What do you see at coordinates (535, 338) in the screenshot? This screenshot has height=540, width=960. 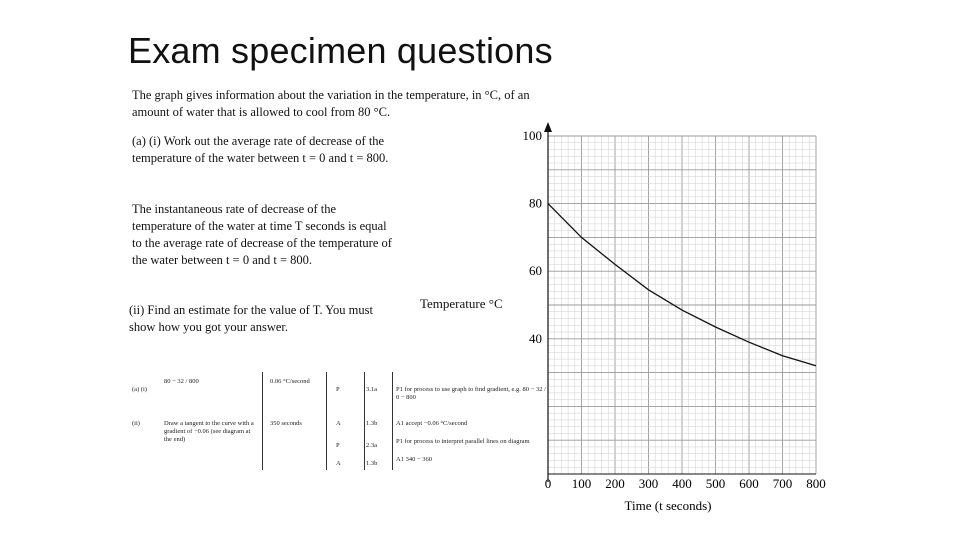 I see `y-tick-label: 40` at bounding box center [535, 338].